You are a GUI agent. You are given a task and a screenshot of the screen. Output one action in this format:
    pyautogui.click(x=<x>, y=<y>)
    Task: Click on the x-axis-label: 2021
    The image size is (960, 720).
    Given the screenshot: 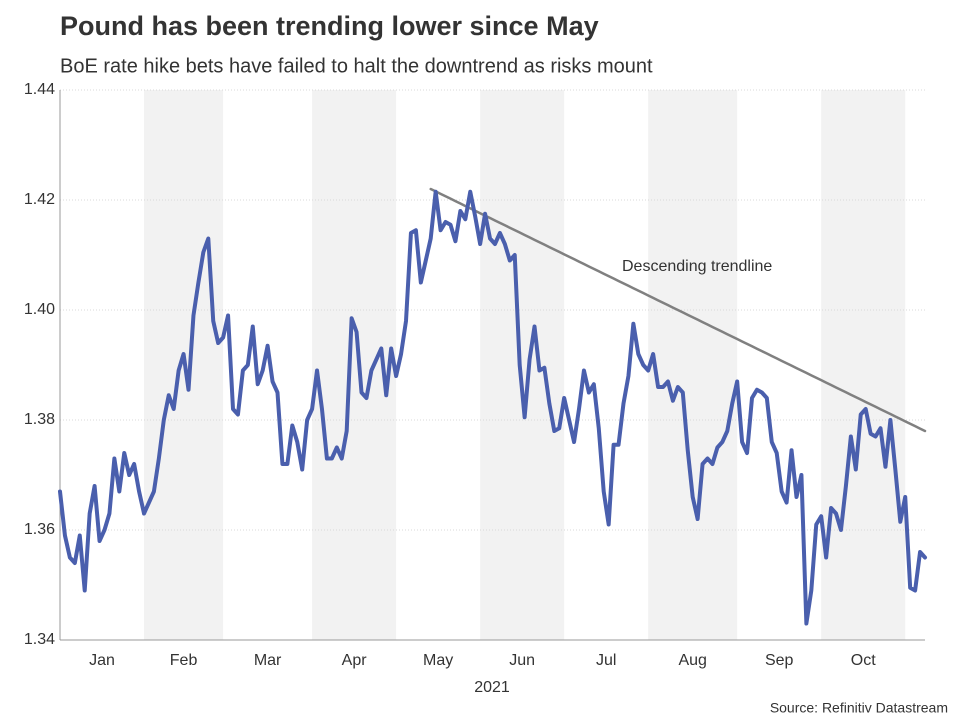 What is the action you would take?
    pyautogui.click(x=492, y=687)
    